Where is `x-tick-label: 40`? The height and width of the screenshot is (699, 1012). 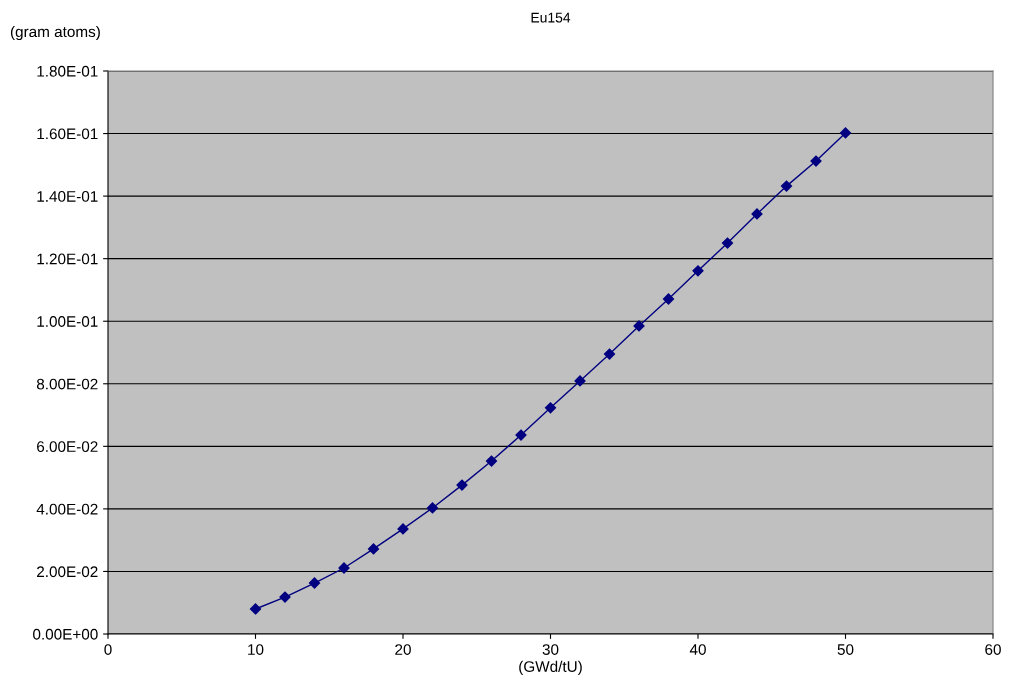
x-tick-label: 40 is located at coordinates (697, 649).